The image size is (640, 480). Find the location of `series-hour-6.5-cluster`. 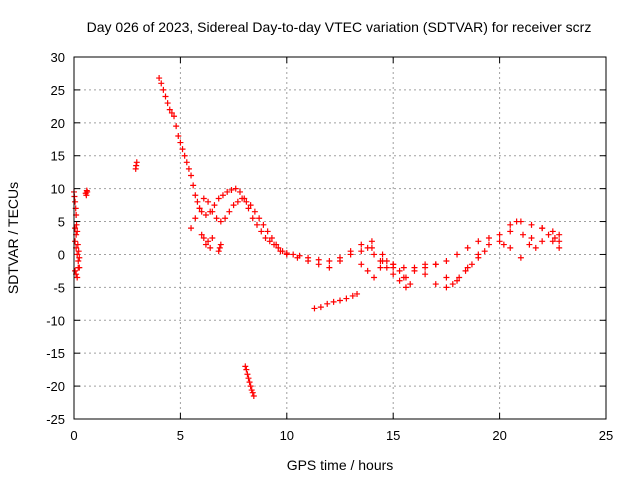

series-hour-6.5-cluster is located at coordinates (211, 243).